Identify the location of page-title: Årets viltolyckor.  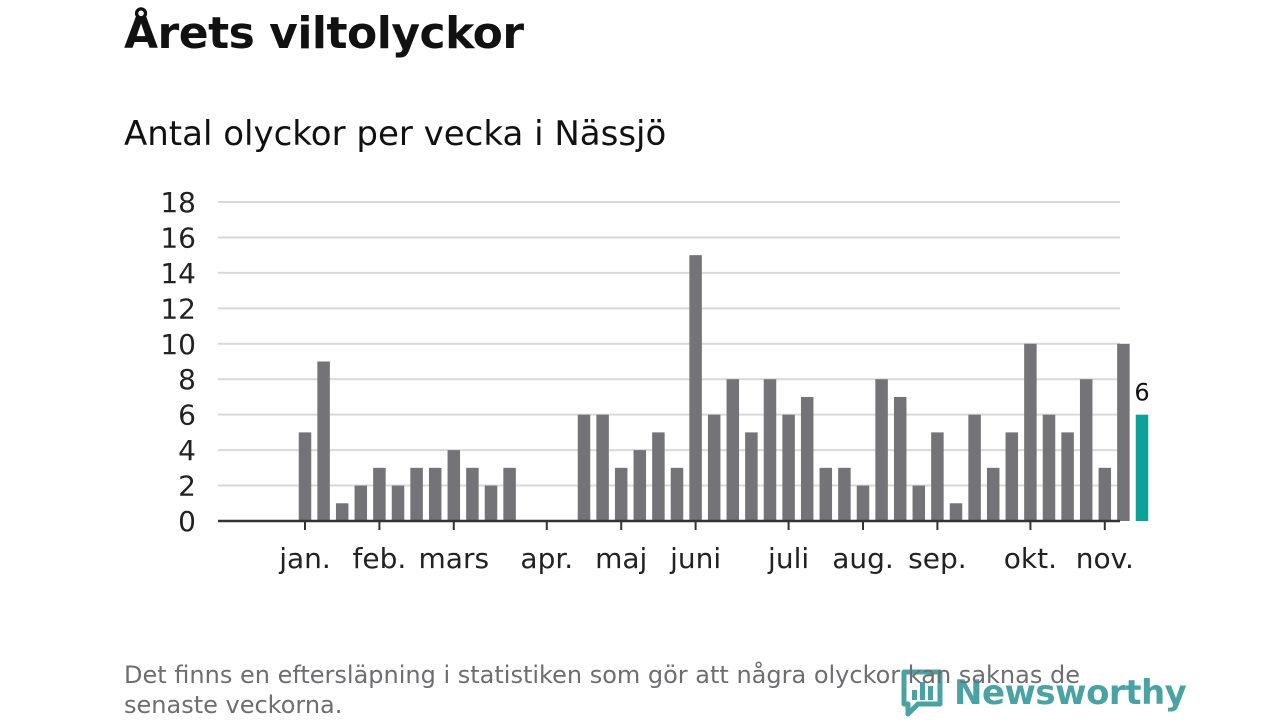
(324, 33).